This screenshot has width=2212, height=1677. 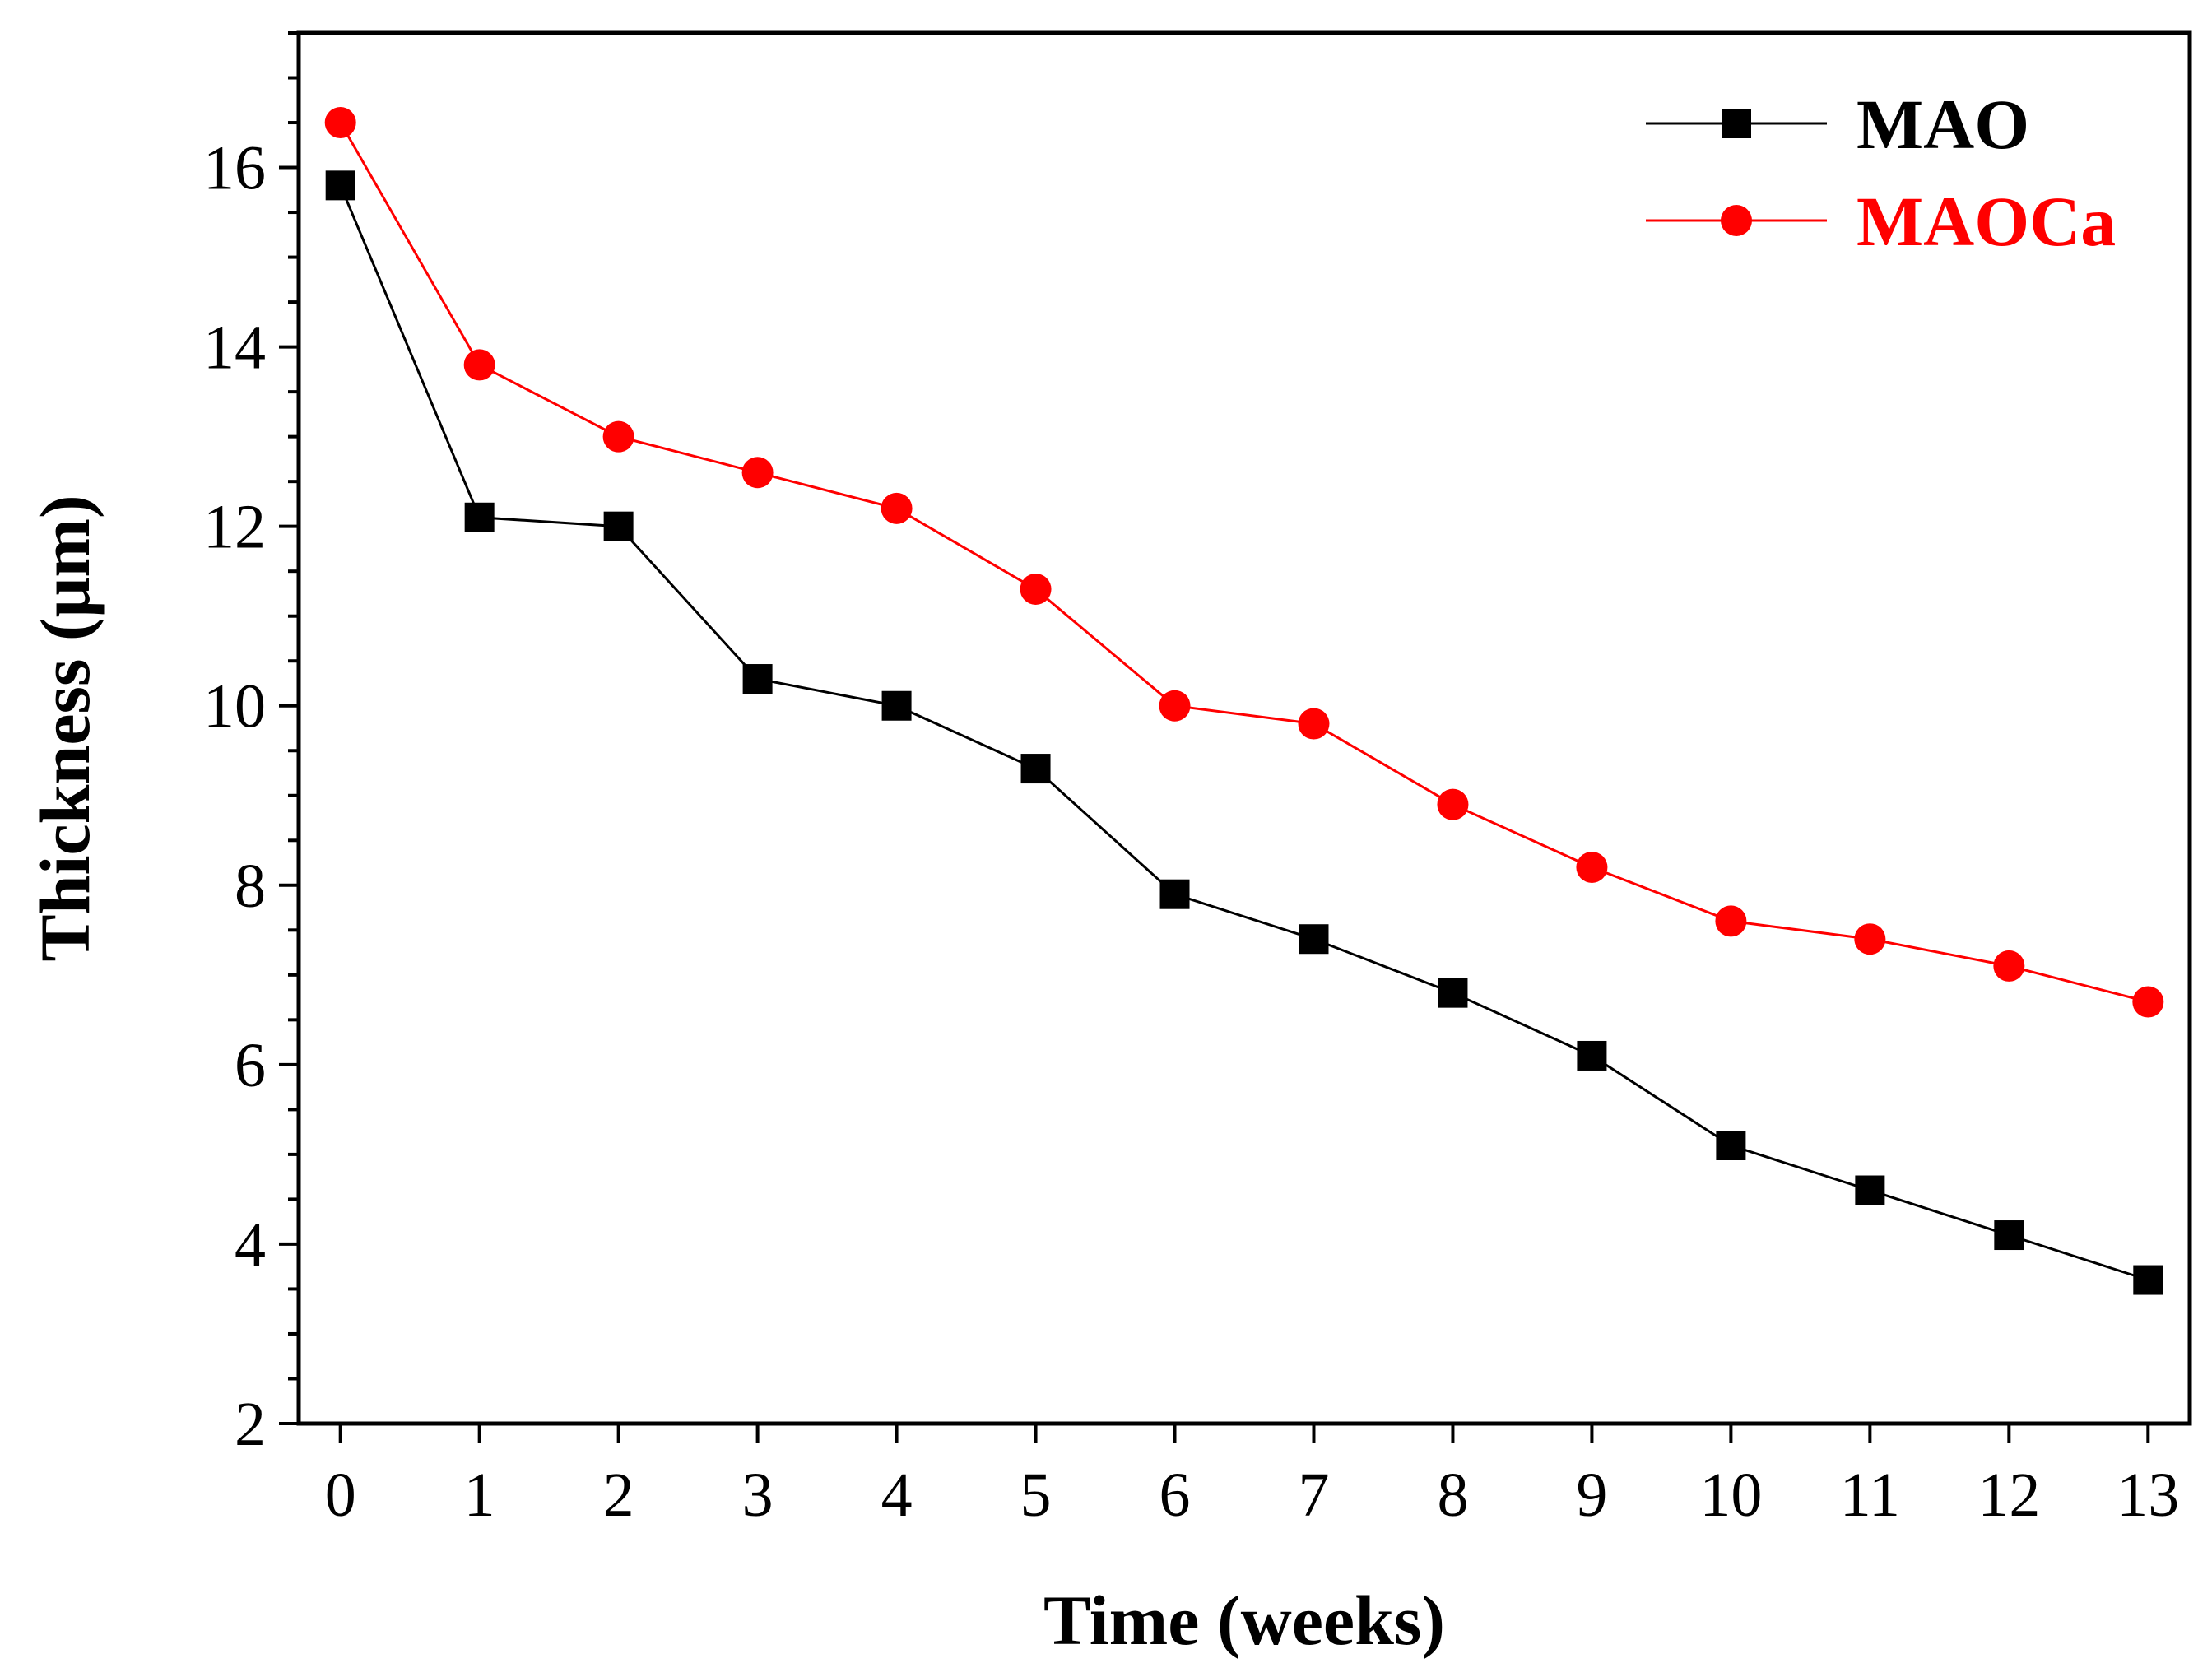 What do you see at coordinates (234, 349) in the screenshot?
I see `y-tick-label: 14` at bounding box center [234, 349].